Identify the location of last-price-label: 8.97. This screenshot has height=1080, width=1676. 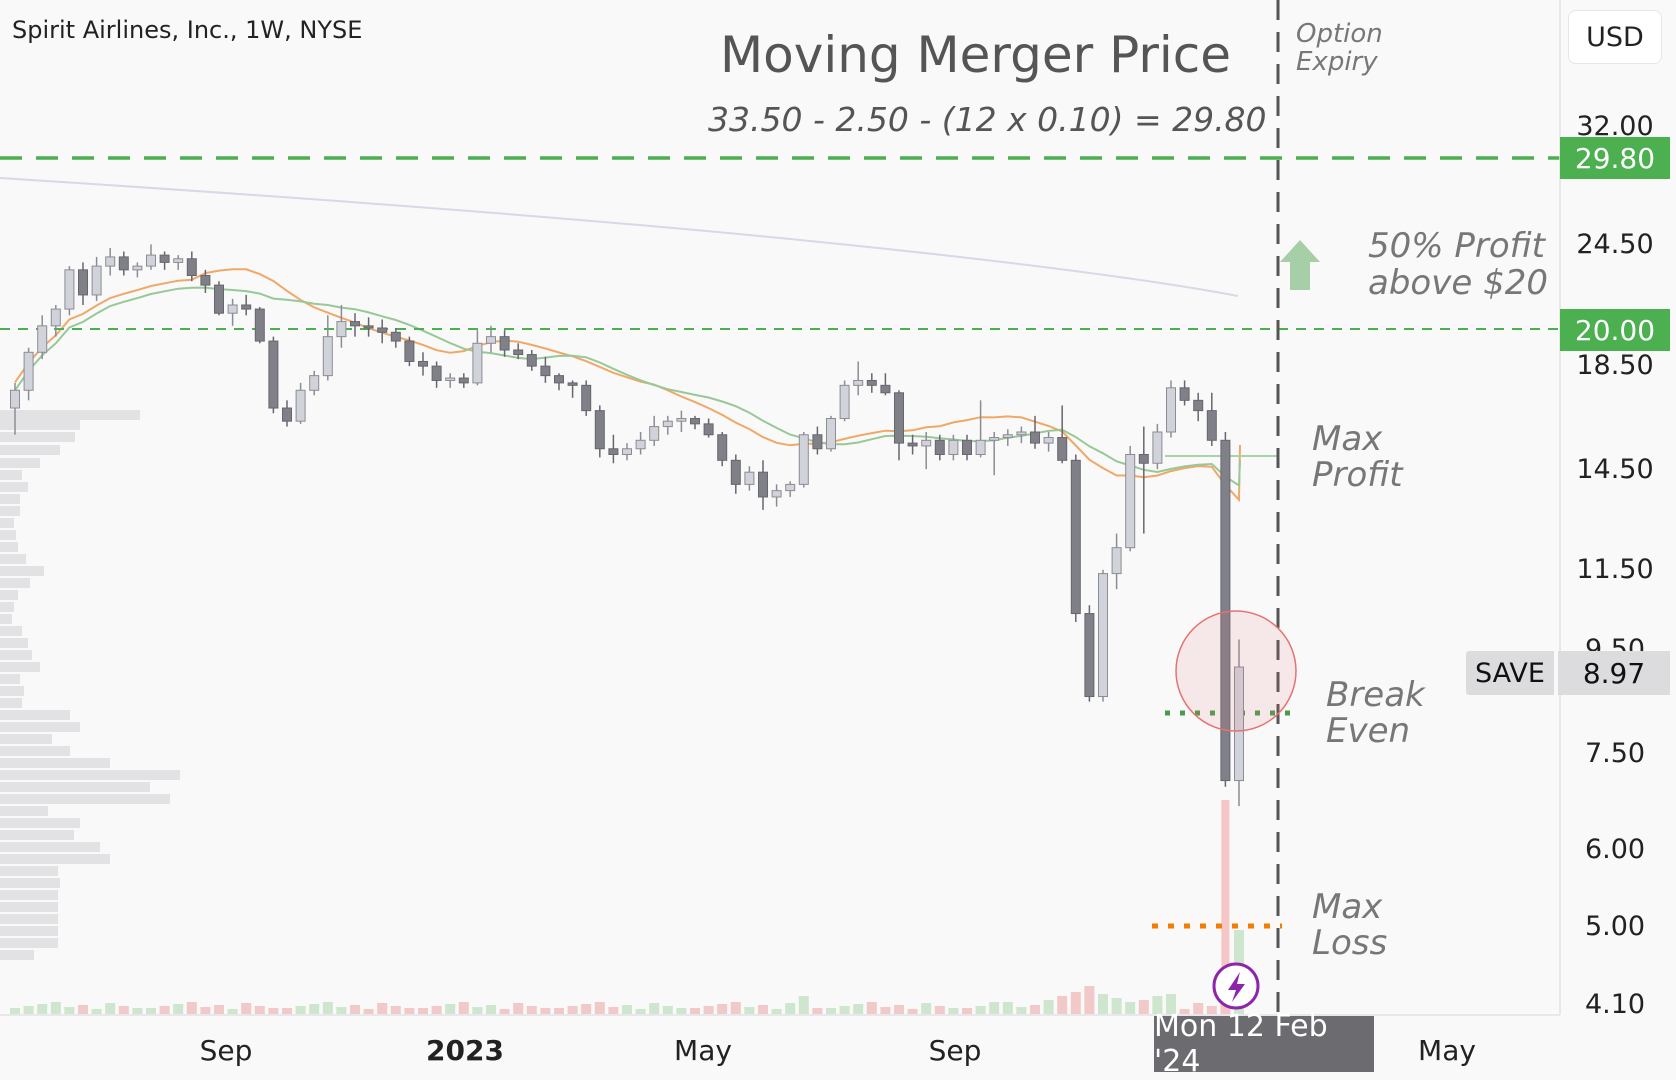
(1614, 673).